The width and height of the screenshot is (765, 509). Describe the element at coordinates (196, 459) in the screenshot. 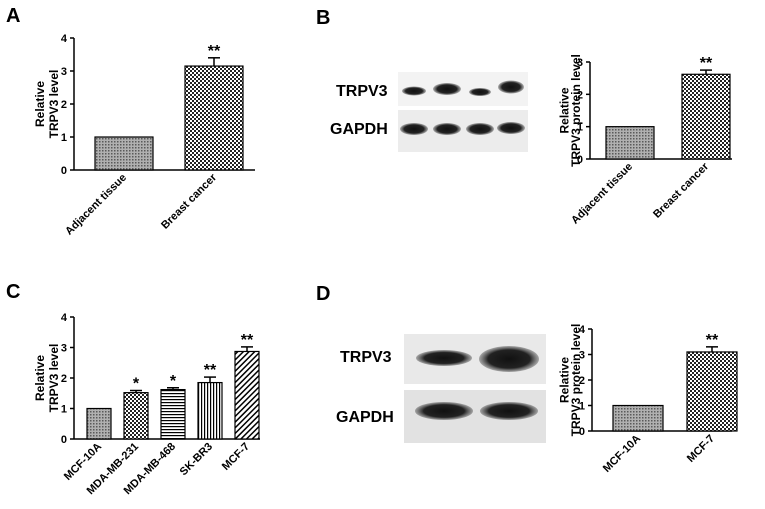

I see `category-label-c: SK-BR3` at that location.